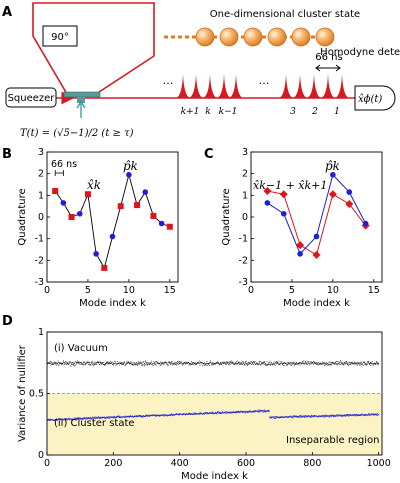  I want to click on pulse-label: k+1, so click(190, 112).